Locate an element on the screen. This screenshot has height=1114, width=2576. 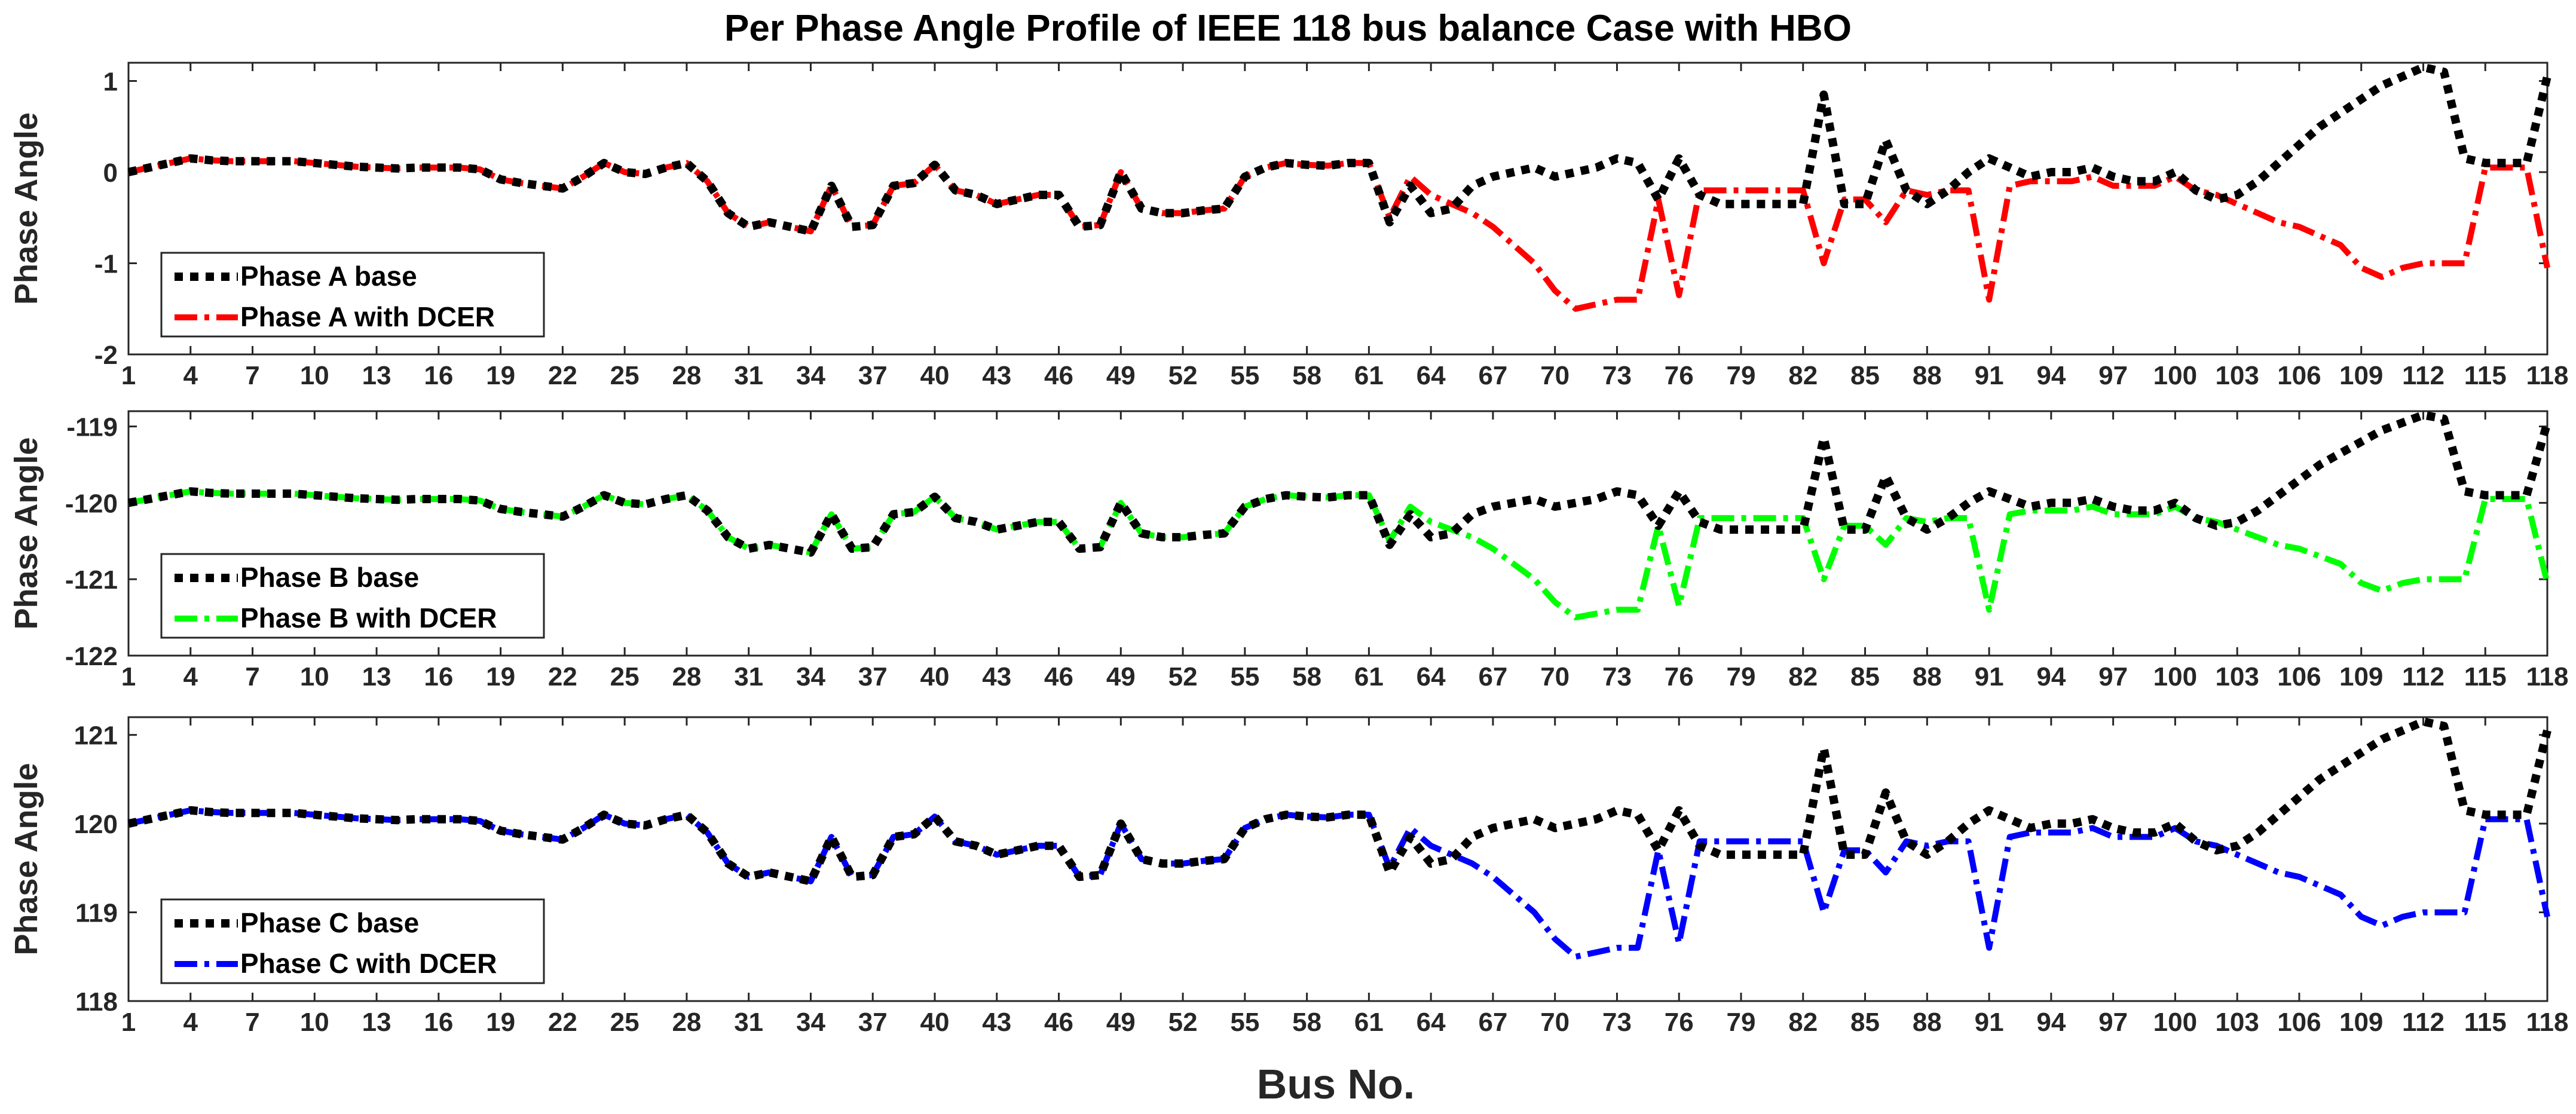
y-tick-label: -1 is located at coordinates (106, 264).